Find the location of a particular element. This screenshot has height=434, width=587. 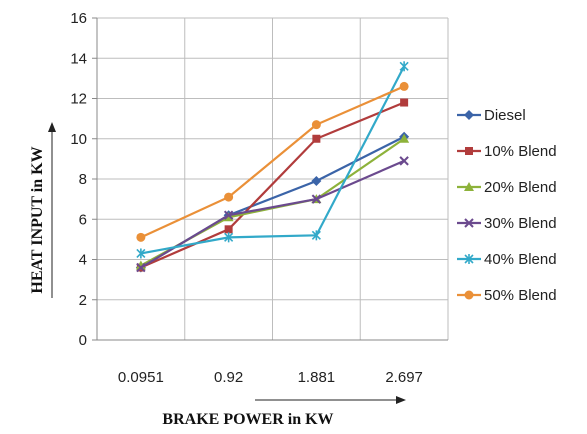

legend-item: 40% Blend is located at coordinates (507, 259).